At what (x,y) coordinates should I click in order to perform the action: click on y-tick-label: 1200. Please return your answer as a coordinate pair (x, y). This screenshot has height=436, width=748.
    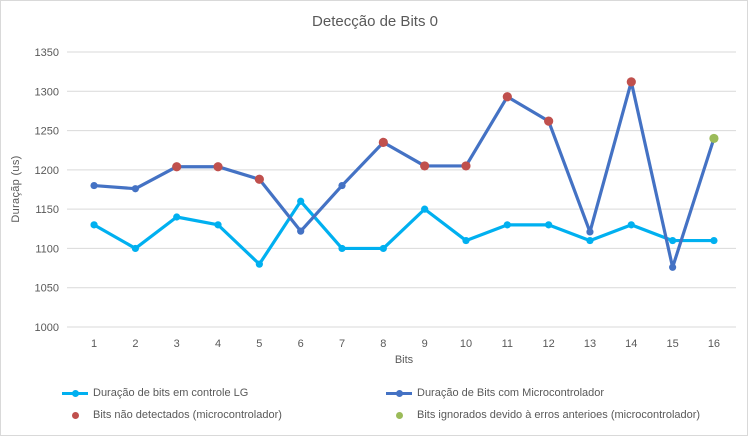
    Looking at the image, I should click on (47, 171).